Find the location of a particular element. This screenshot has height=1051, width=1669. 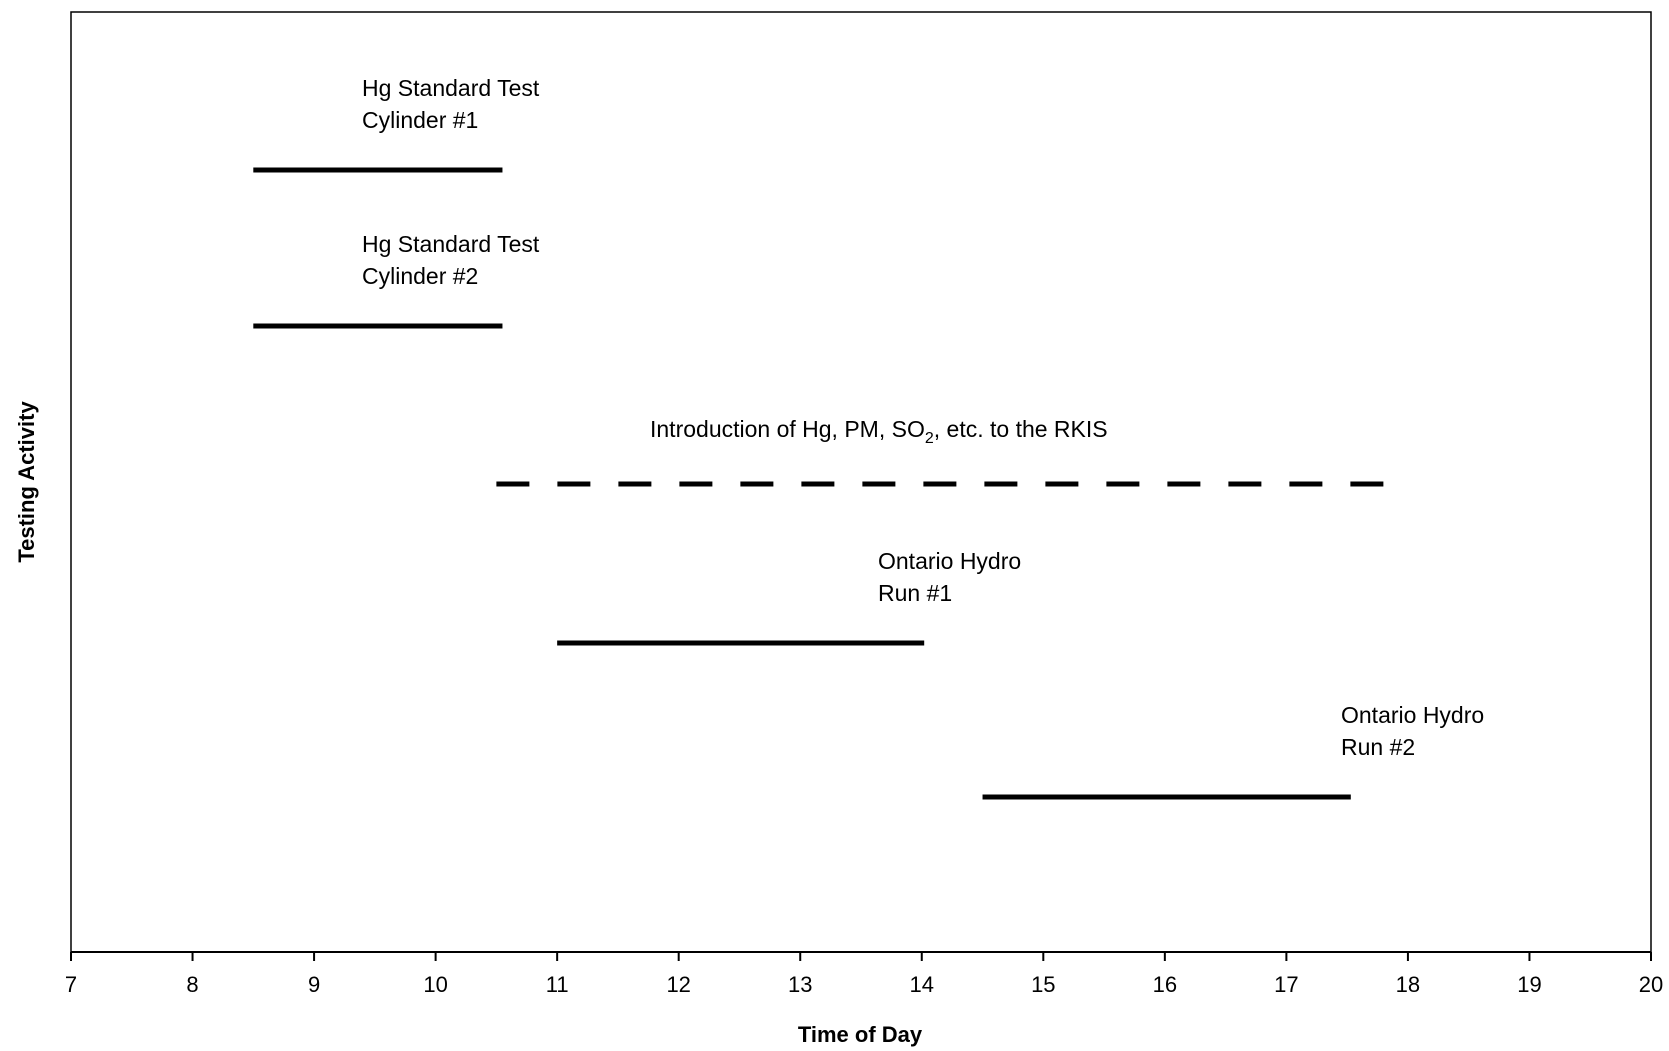

activity-label-line: Run #1 is located at coordinates (915, 593).